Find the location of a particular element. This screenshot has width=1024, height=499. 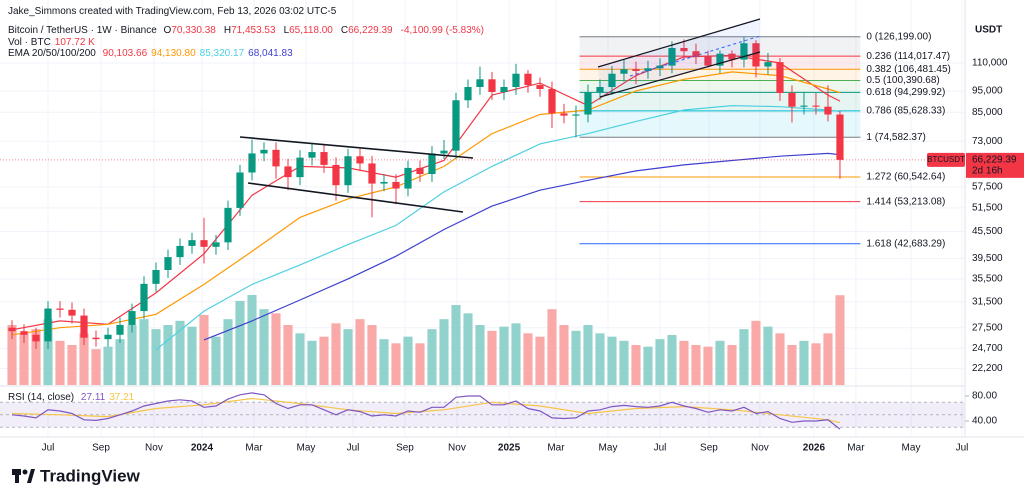

brand: TradingView is located at coordinates (90, 475).